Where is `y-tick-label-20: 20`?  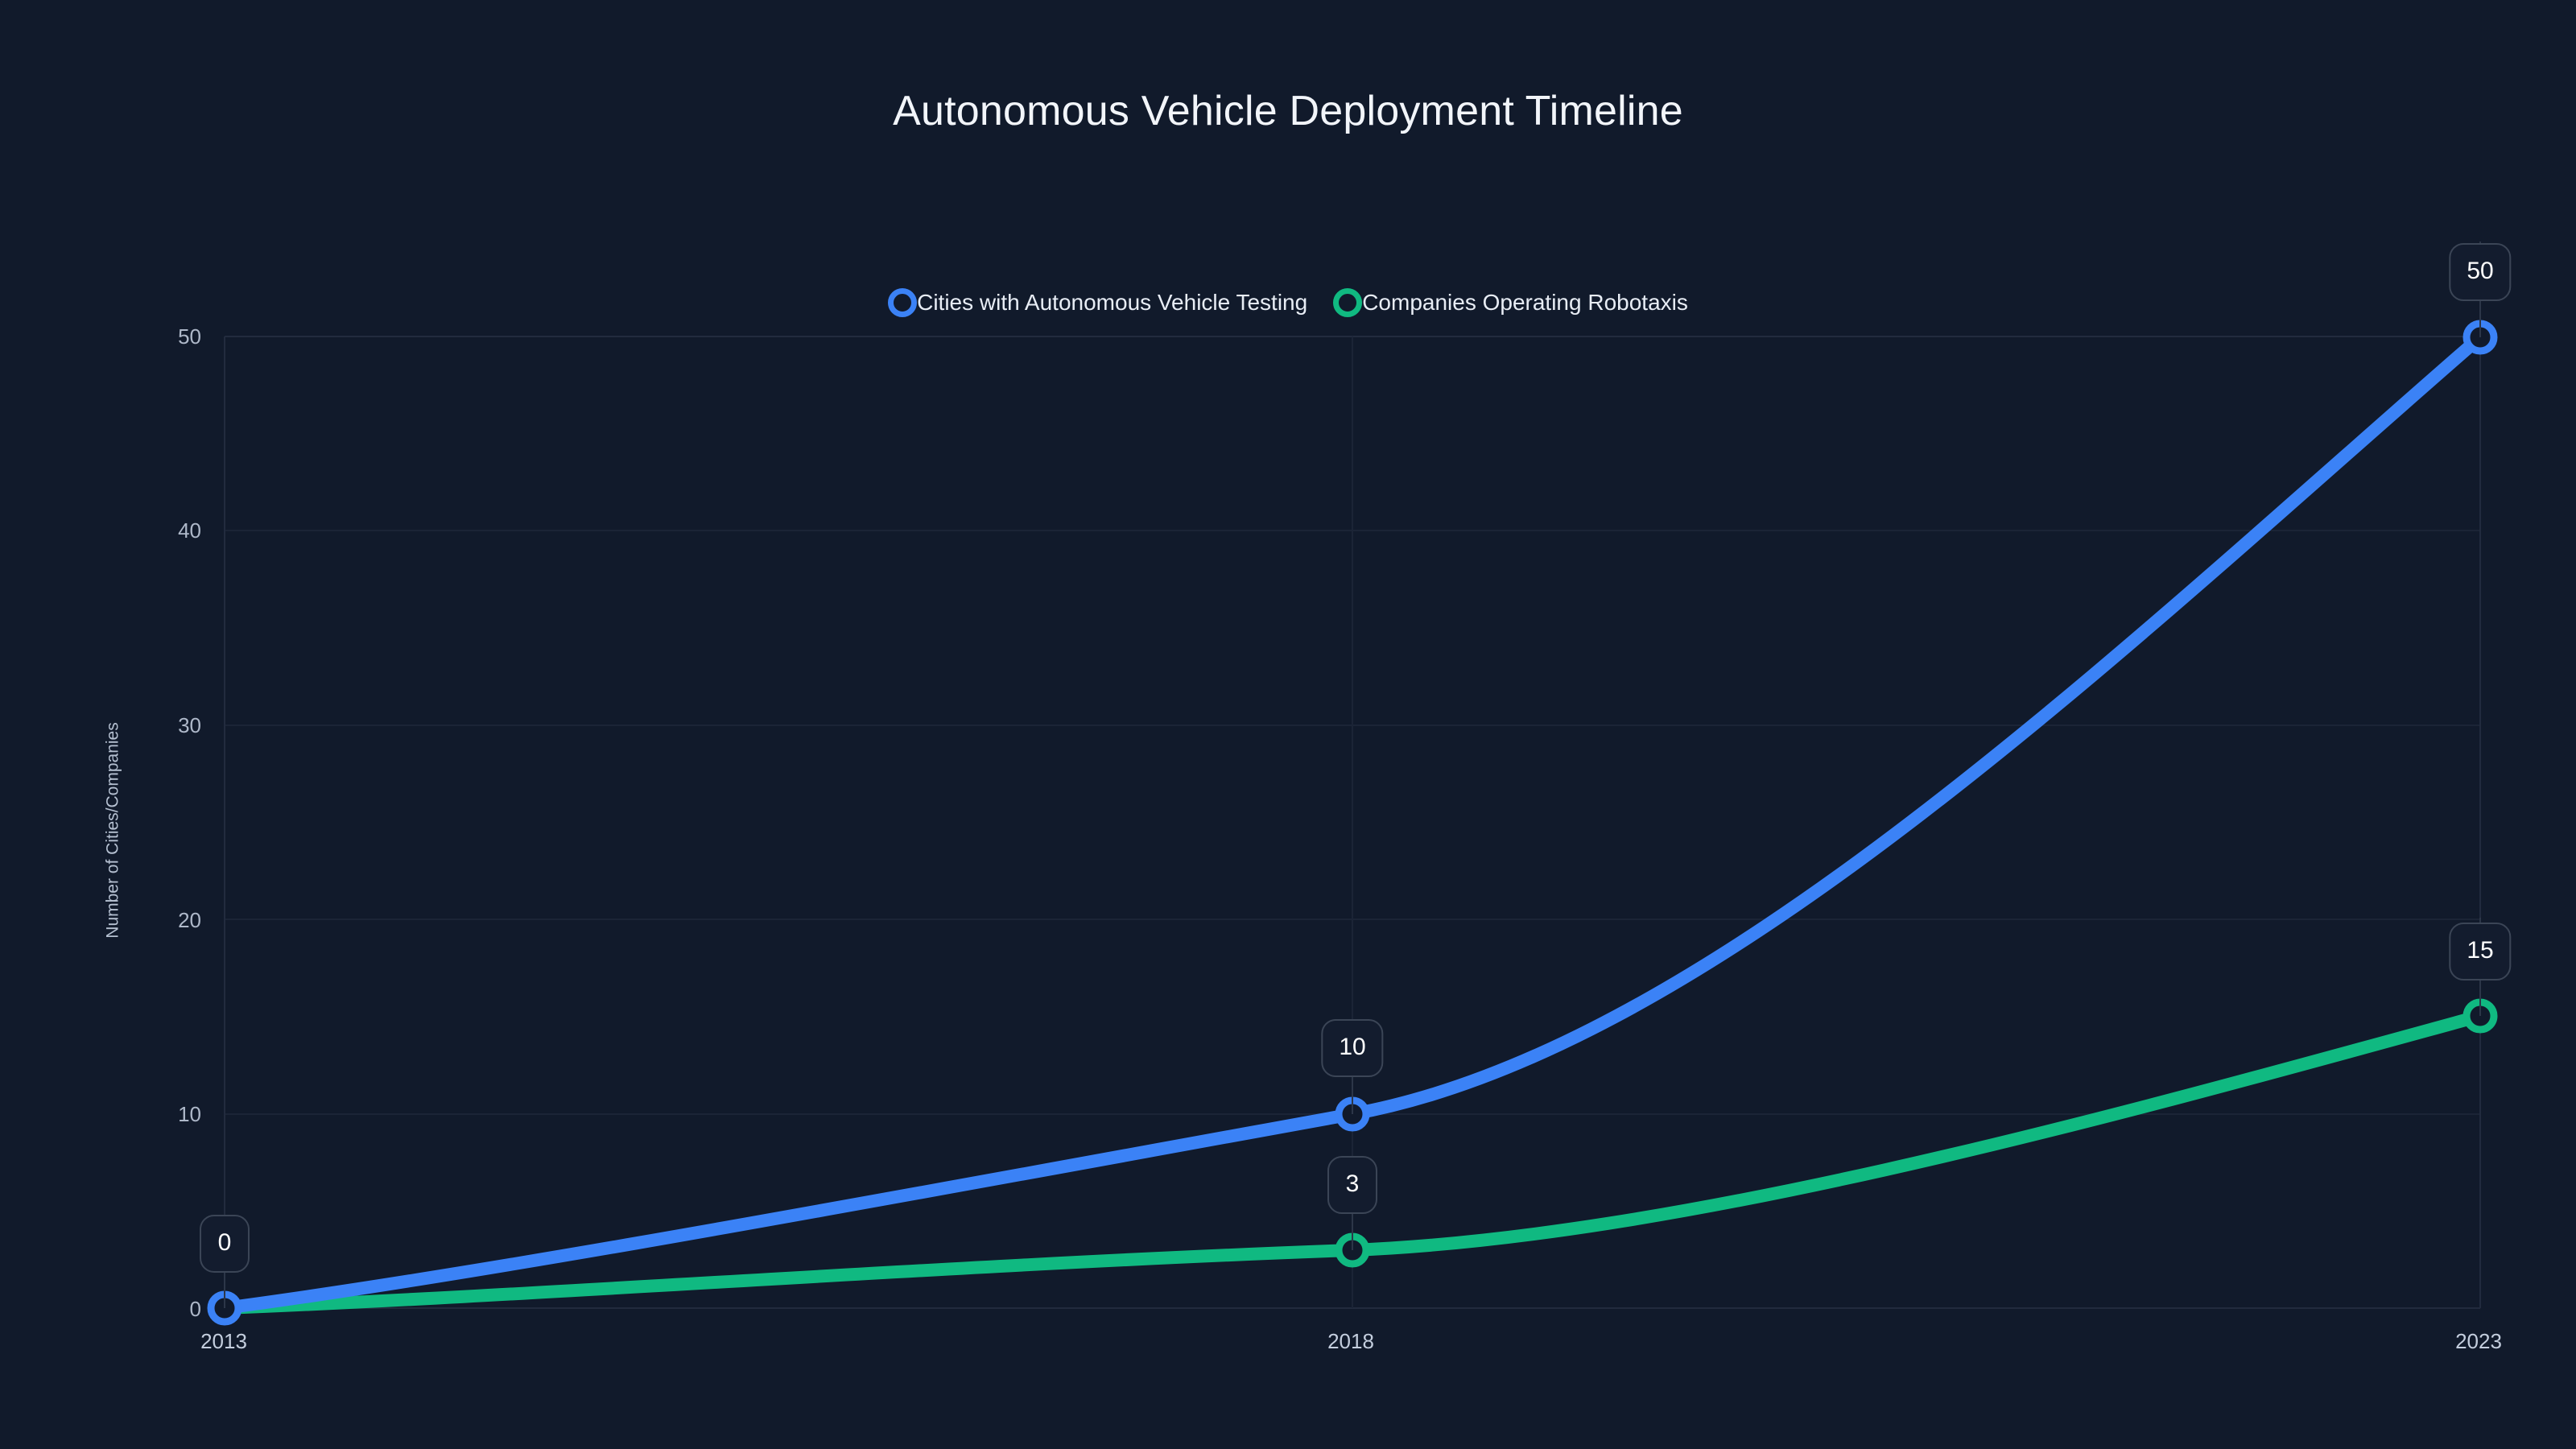 y-tick-label-20: 20 is located at coordinates (189, 920).